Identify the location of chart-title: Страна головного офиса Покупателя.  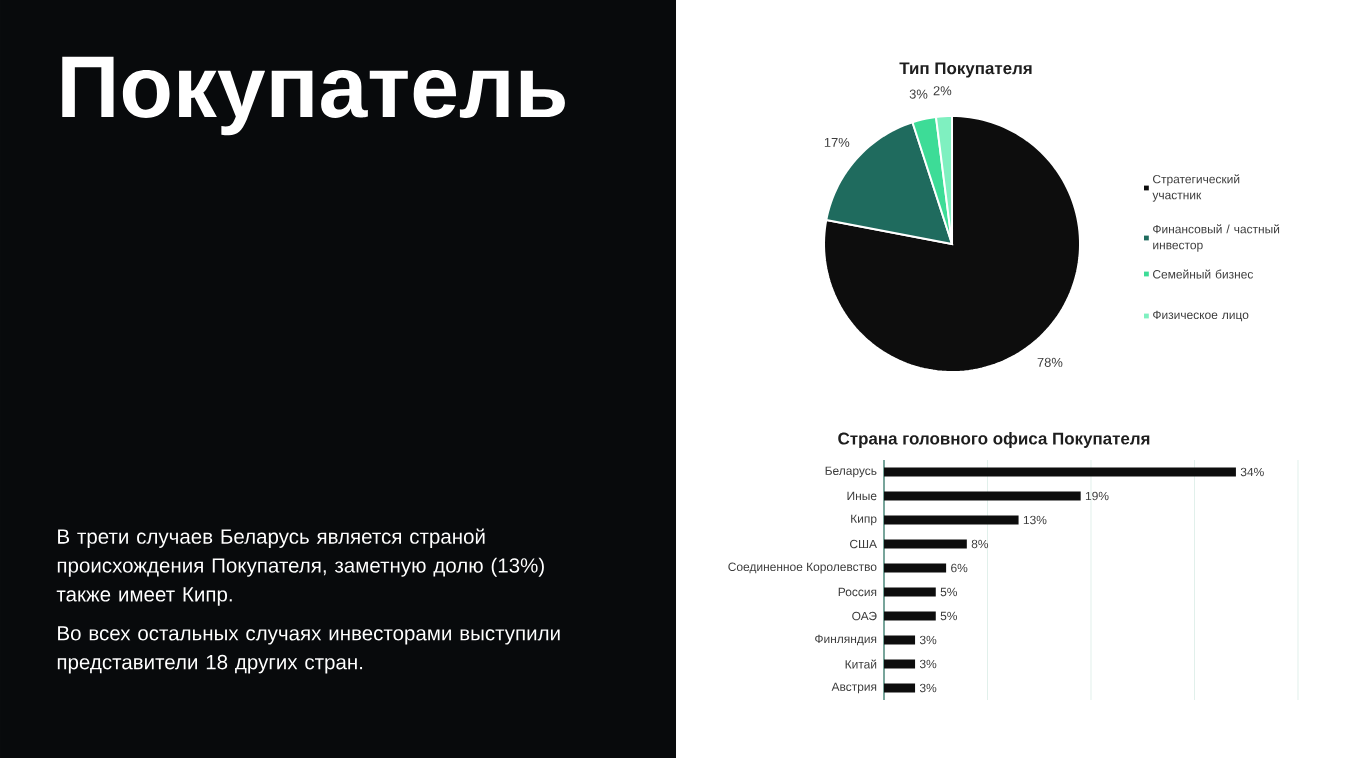
(994, 440).